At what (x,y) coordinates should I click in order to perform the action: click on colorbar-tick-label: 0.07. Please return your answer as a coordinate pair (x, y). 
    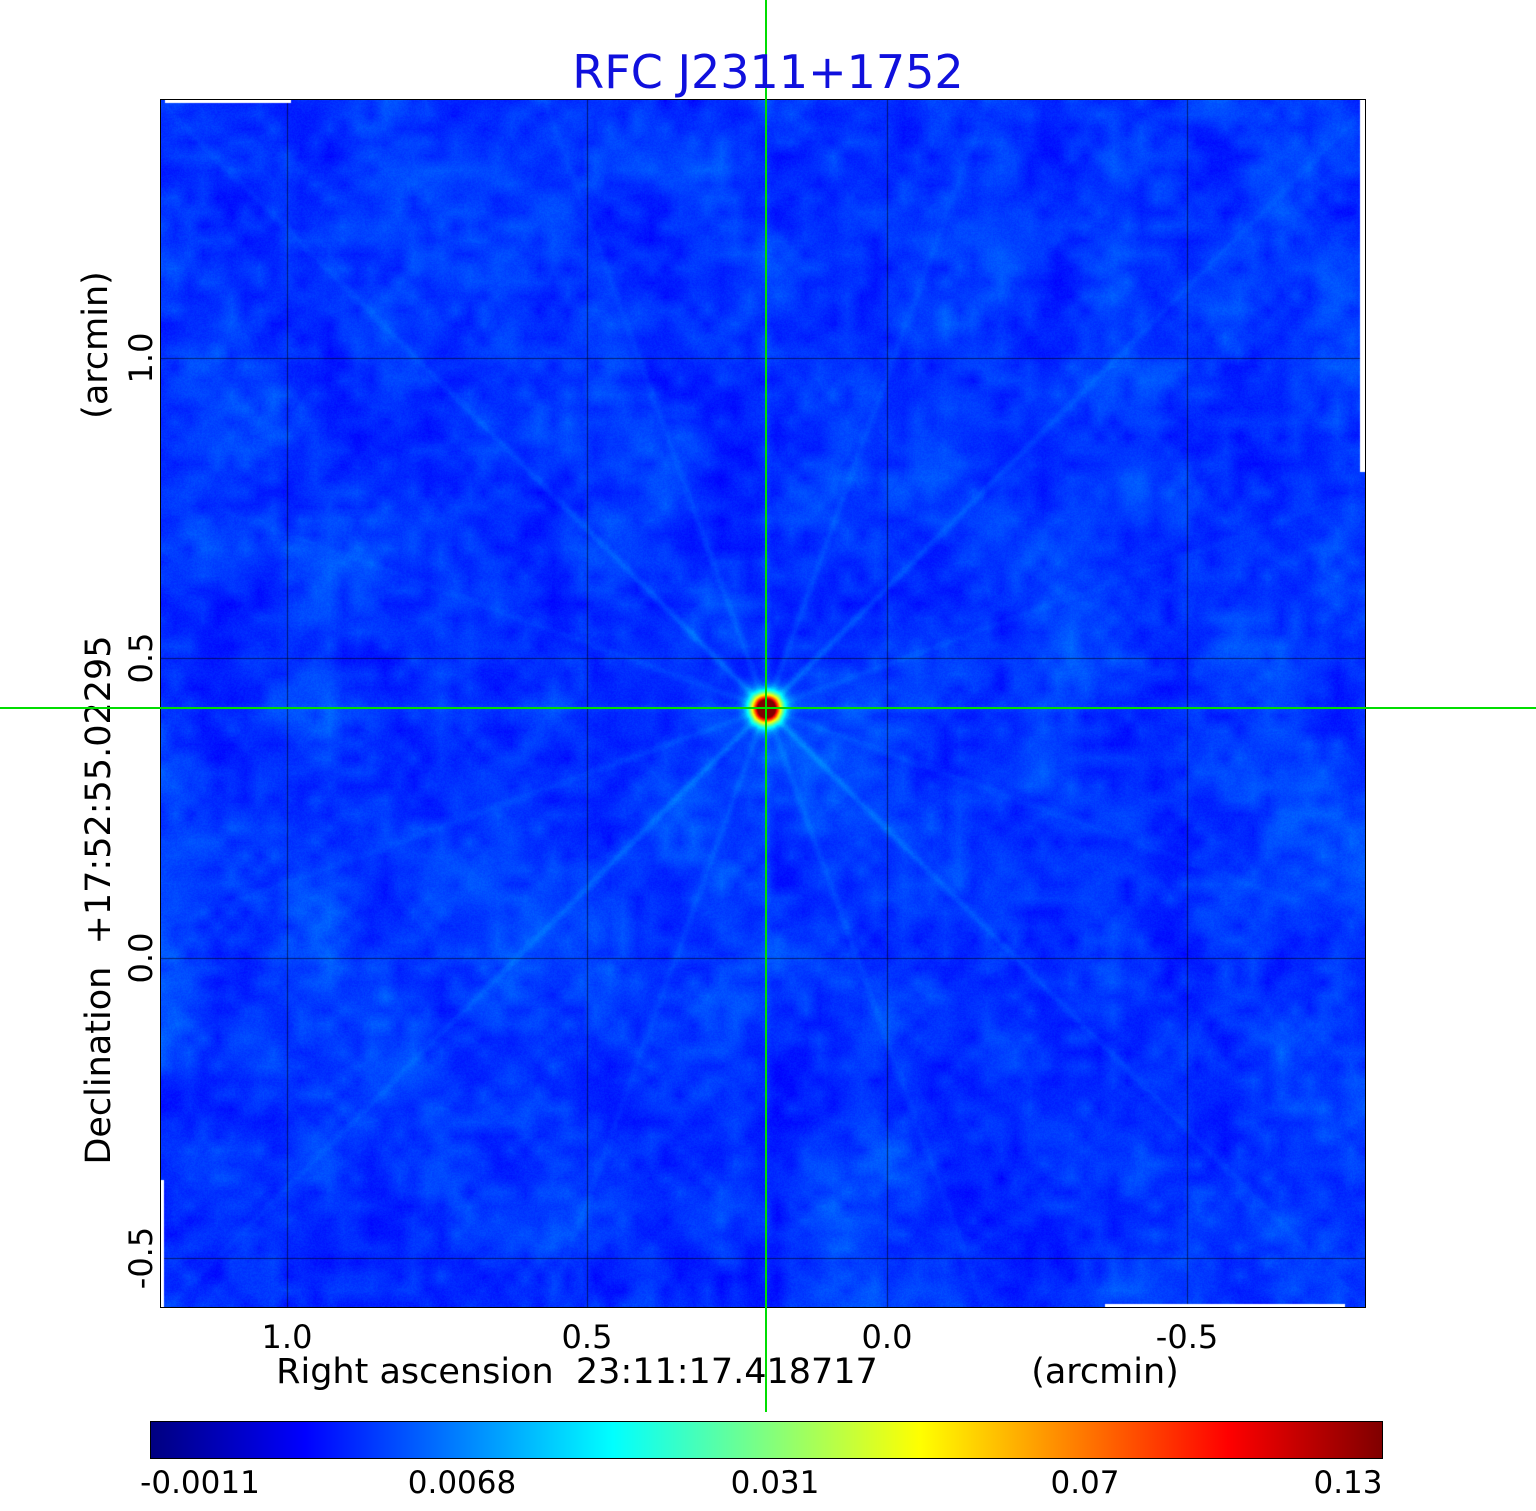
    Looking at the image, I should click on (1085, 1483).